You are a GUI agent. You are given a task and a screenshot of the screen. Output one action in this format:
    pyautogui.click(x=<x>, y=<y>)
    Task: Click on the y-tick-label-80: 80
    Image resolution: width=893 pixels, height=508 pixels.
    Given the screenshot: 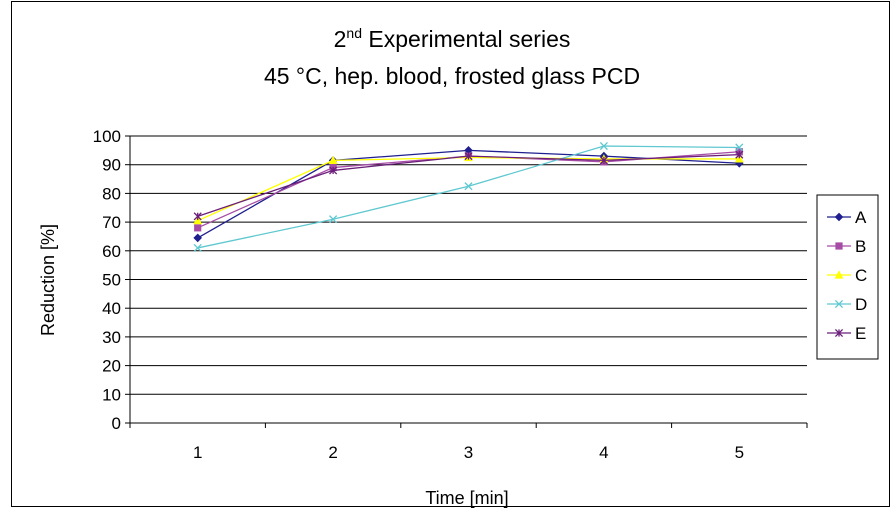 What is the action you would take?
    pyautogui.click(x=111, y=193)
    